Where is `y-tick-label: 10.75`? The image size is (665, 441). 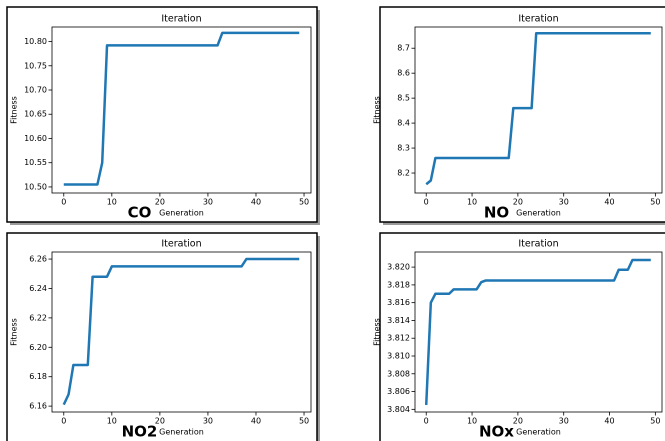
y-tick-label: 10.75 is located at coordinates (35, 65).